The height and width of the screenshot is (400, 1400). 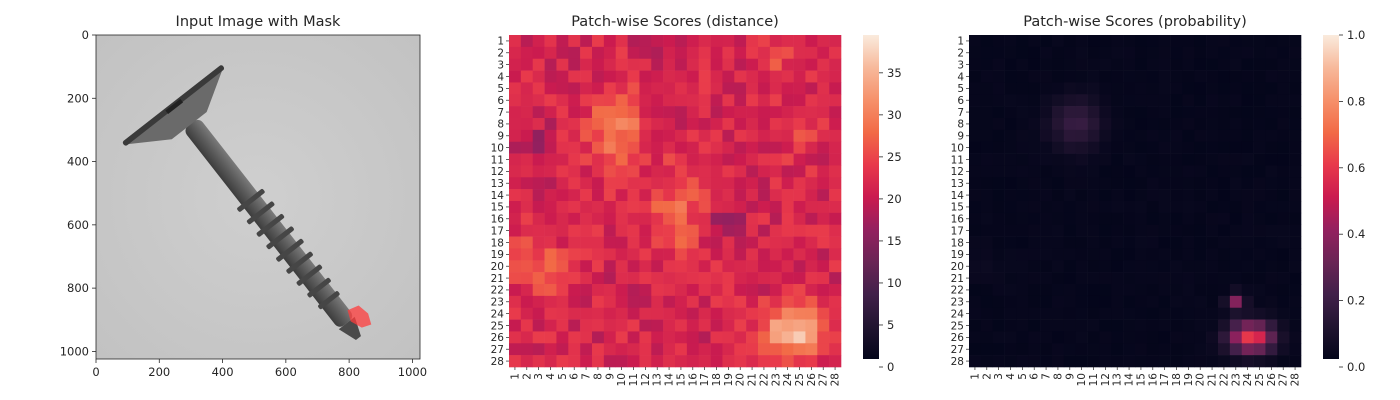 What do you see at coordinates (776, 379) in the screenshot?
I see `x-tick-label: 23` at bounding box center [776, 379].